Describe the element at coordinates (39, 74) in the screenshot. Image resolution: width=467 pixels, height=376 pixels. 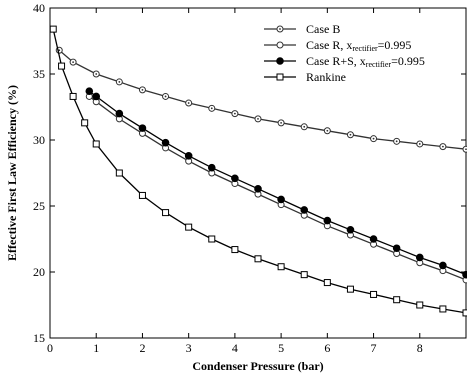
I see `y-tick-label: 35` at that location.